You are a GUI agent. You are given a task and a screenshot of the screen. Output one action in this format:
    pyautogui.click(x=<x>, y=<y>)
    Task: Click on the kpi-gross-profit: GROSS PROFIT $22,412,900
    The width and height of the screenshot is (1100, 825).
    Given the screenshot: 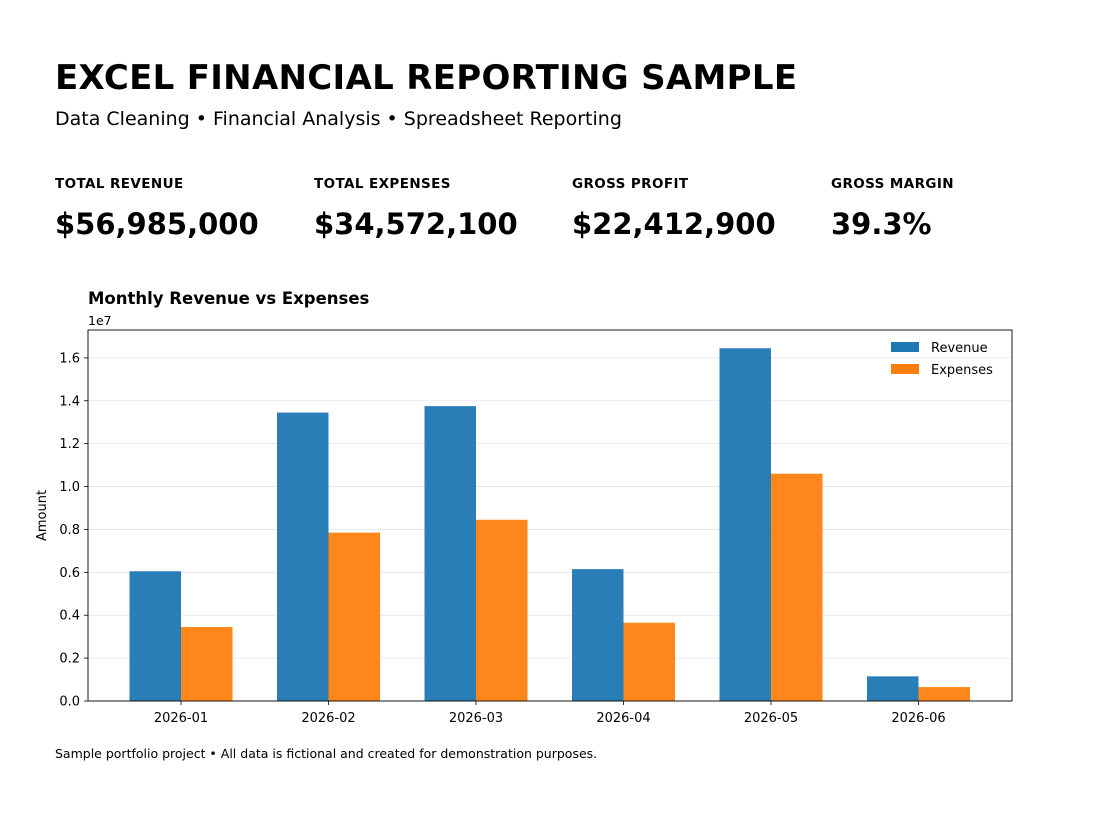 What is the action you would take?
    pyautogui.click(x=674, y=208)
    